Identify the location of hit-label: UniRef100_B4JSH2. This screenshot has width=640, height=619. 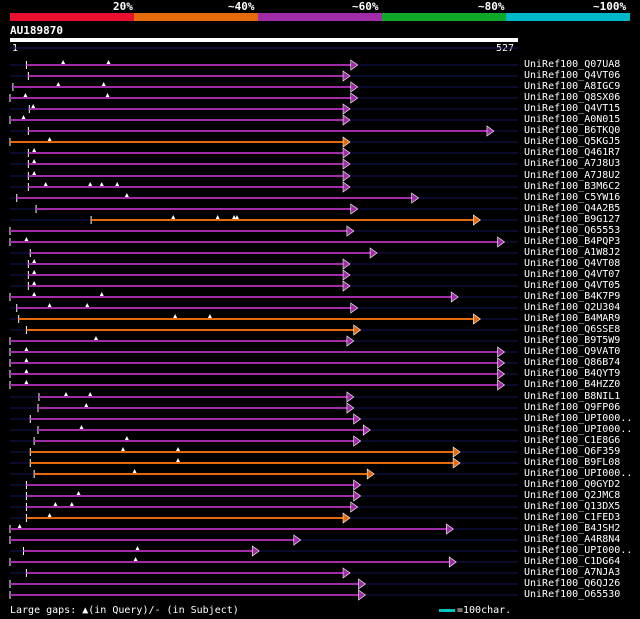
(572, 528).